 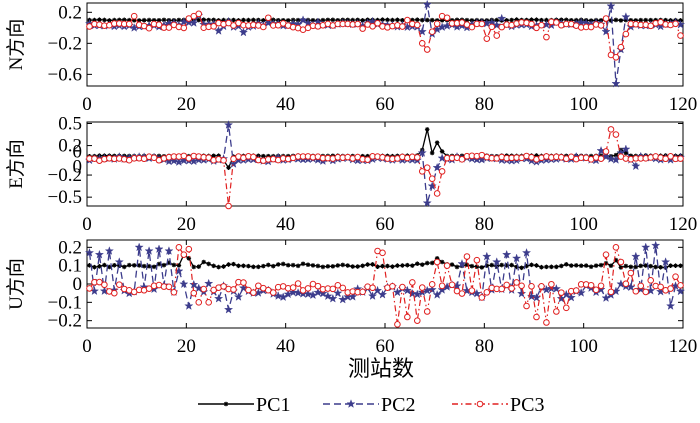 I want to click on x-tick-label-2-3: 60, so click(x=385, y=346).